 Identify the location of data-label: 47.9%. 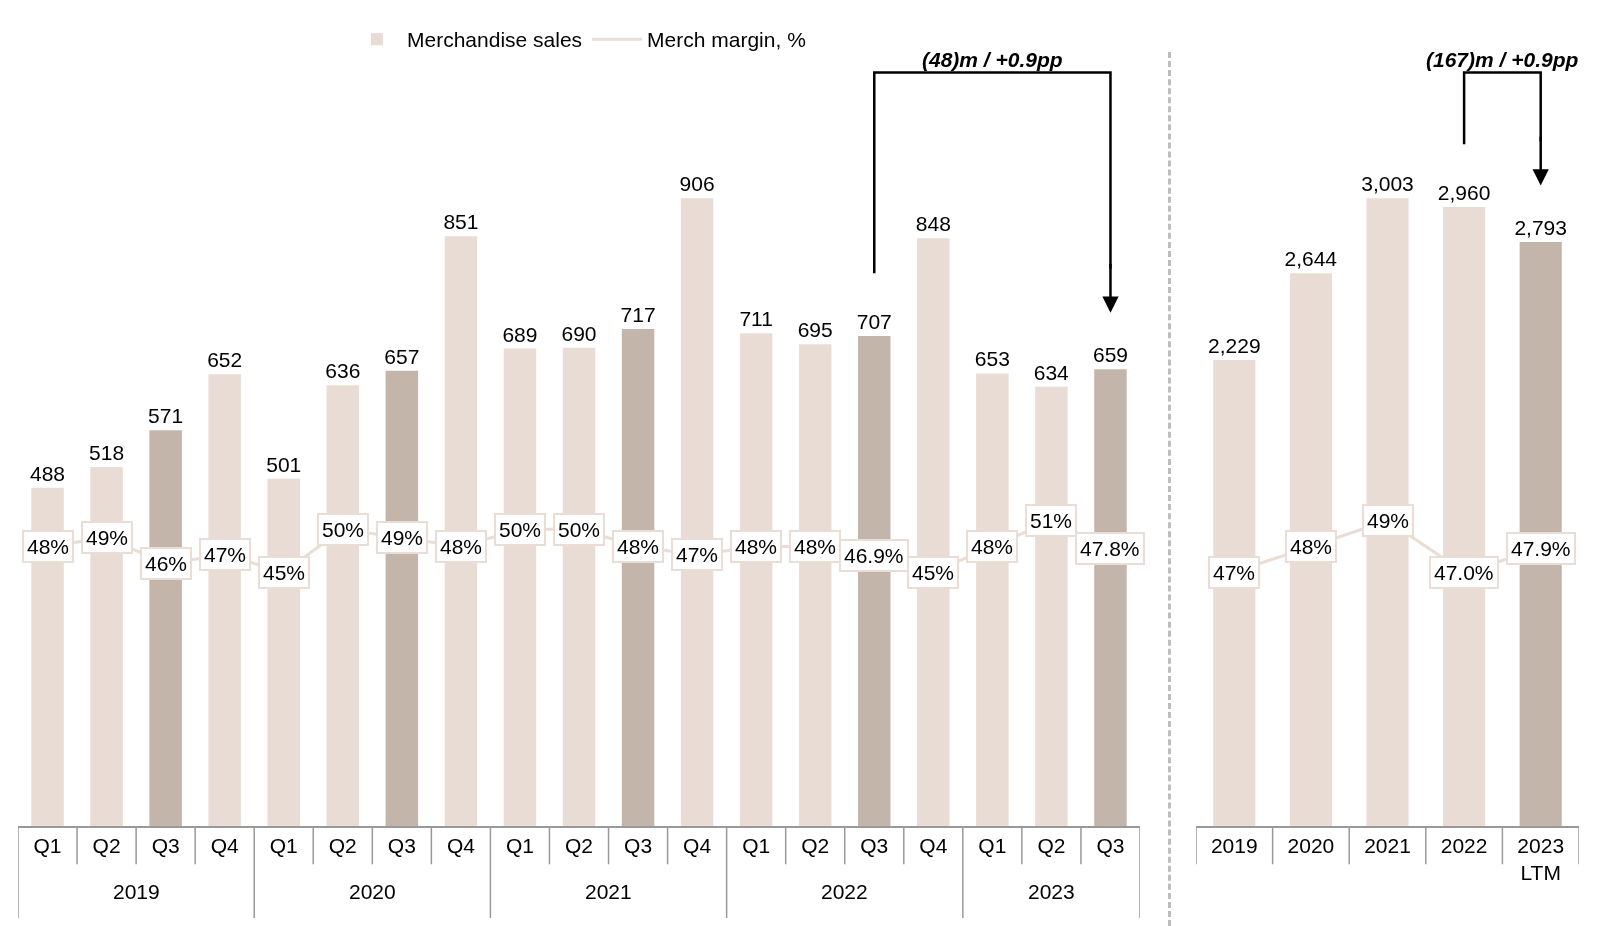
(1541, 548).